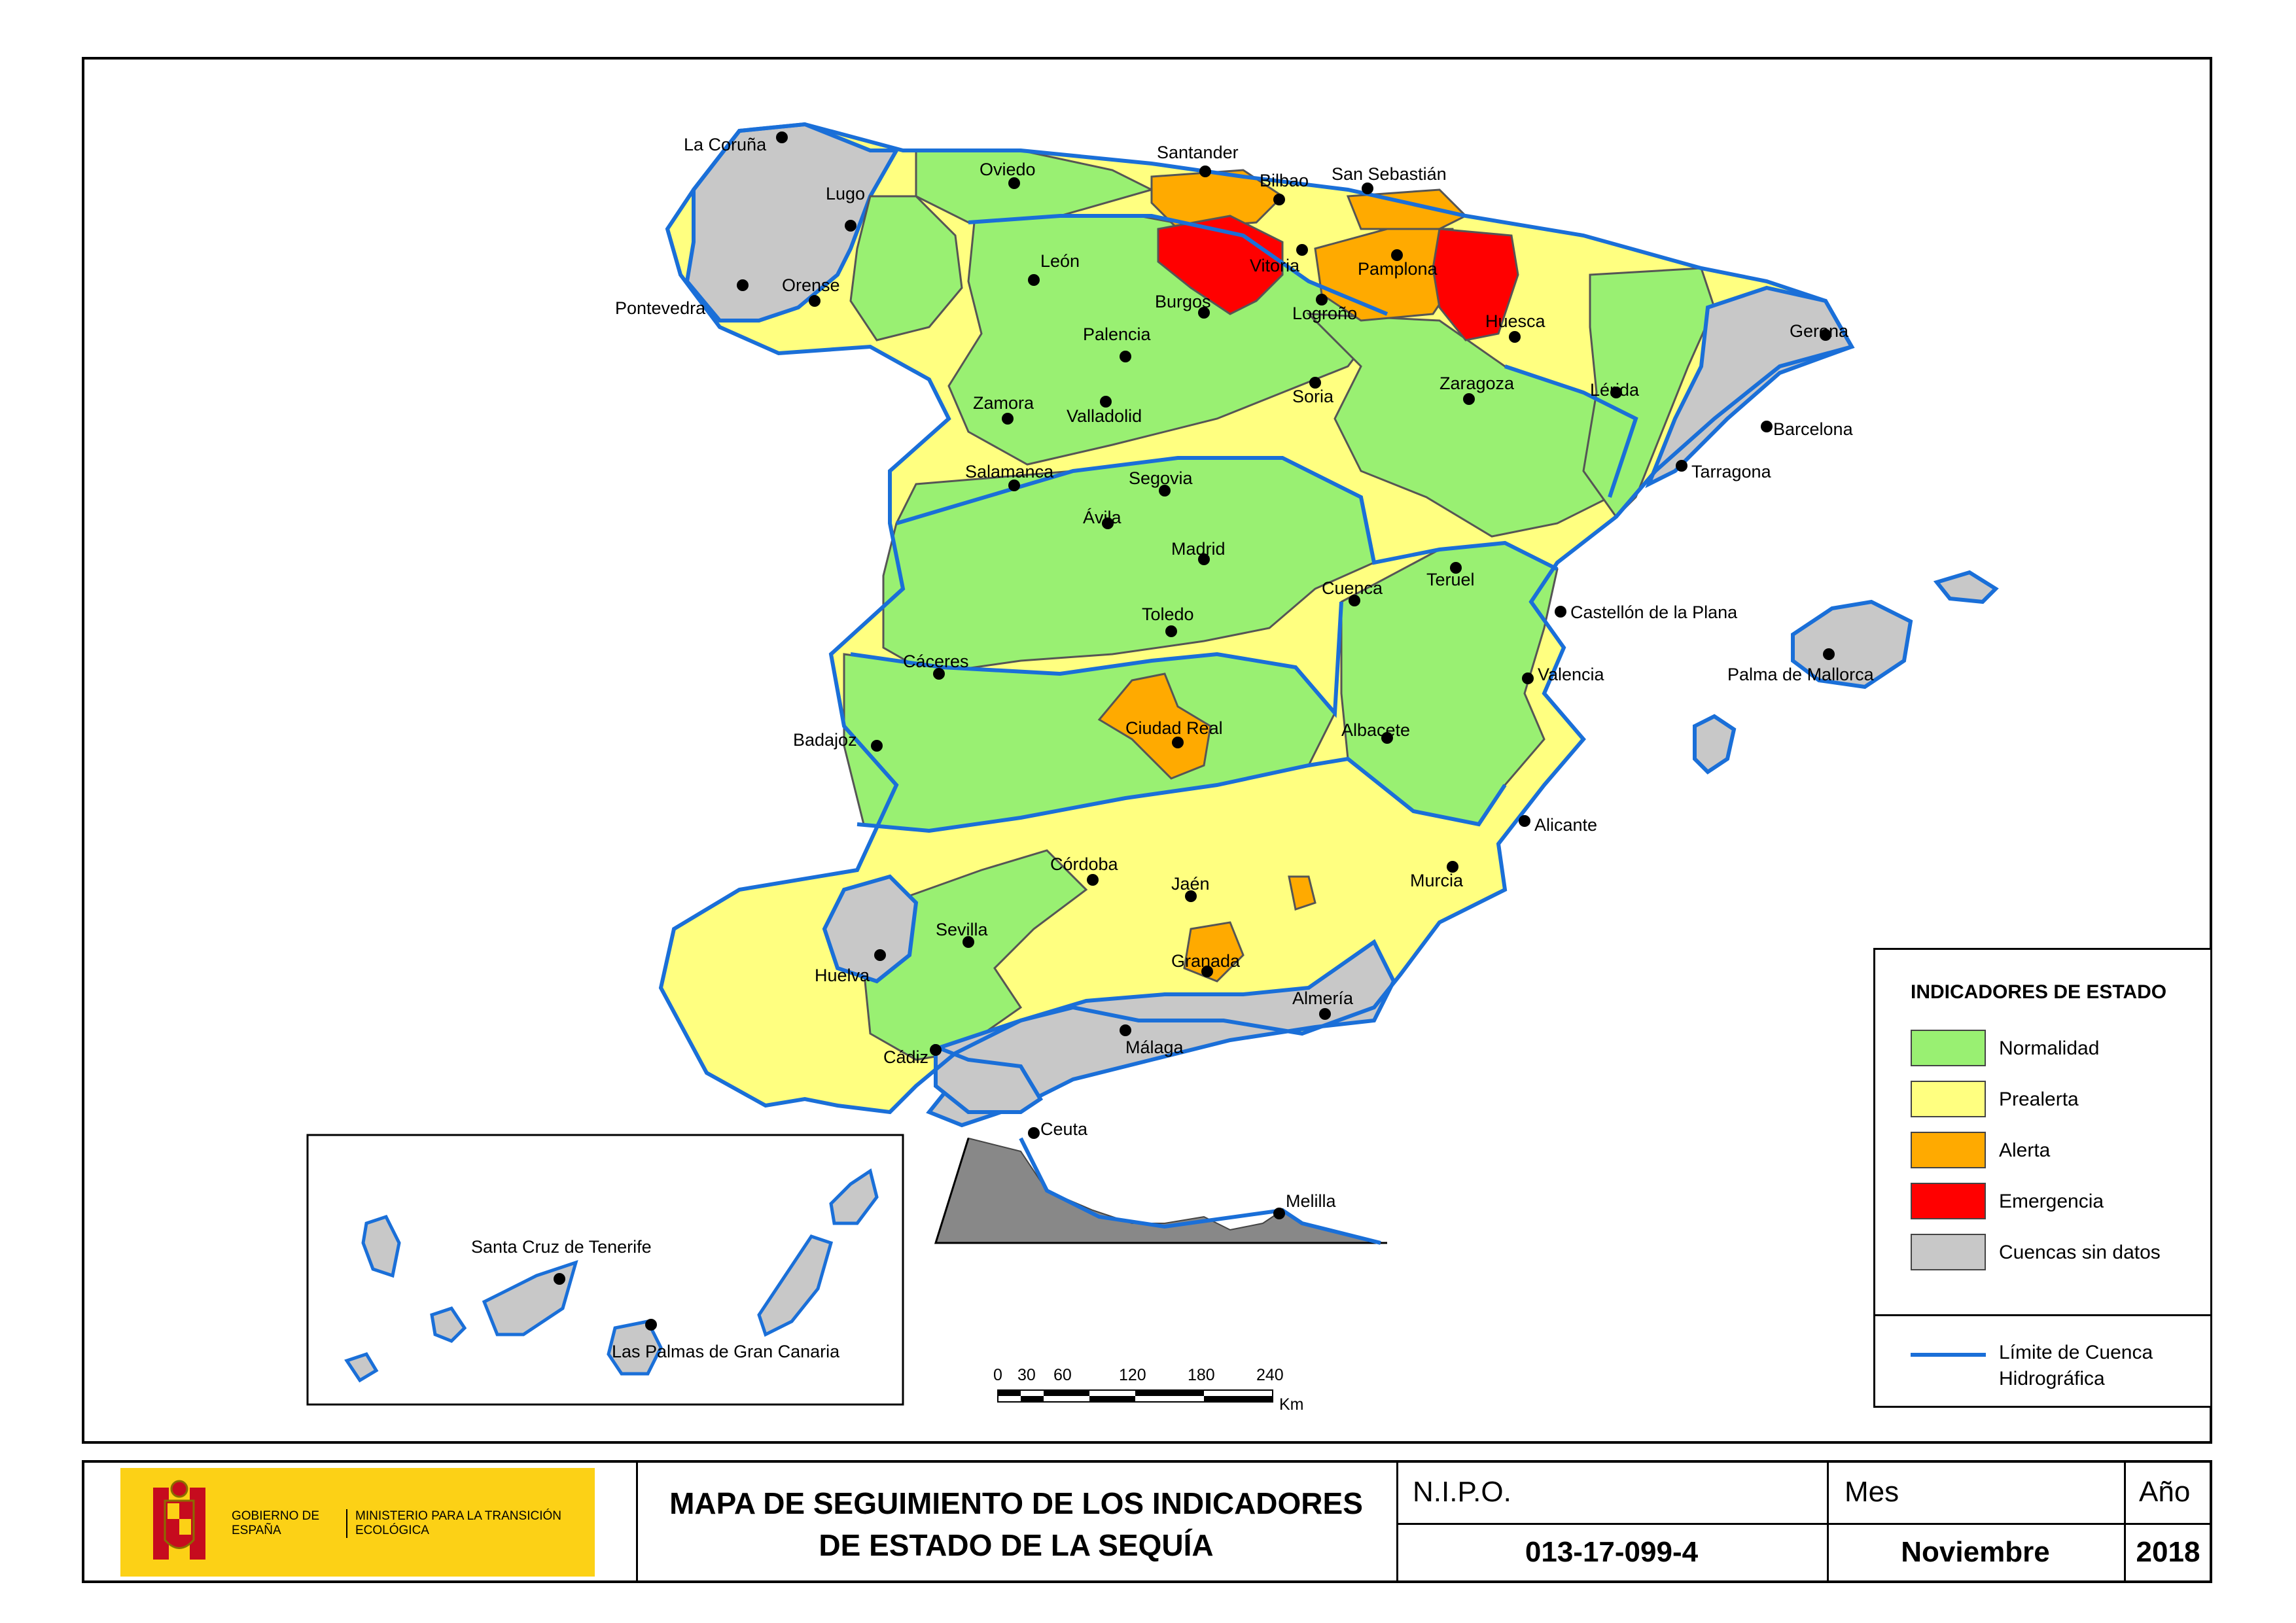 The image size is (2296, 1623). Describe the element at coordinates (1154, 1048) in the screenshot. I see `city-label-malaga: Málaga` at that location.